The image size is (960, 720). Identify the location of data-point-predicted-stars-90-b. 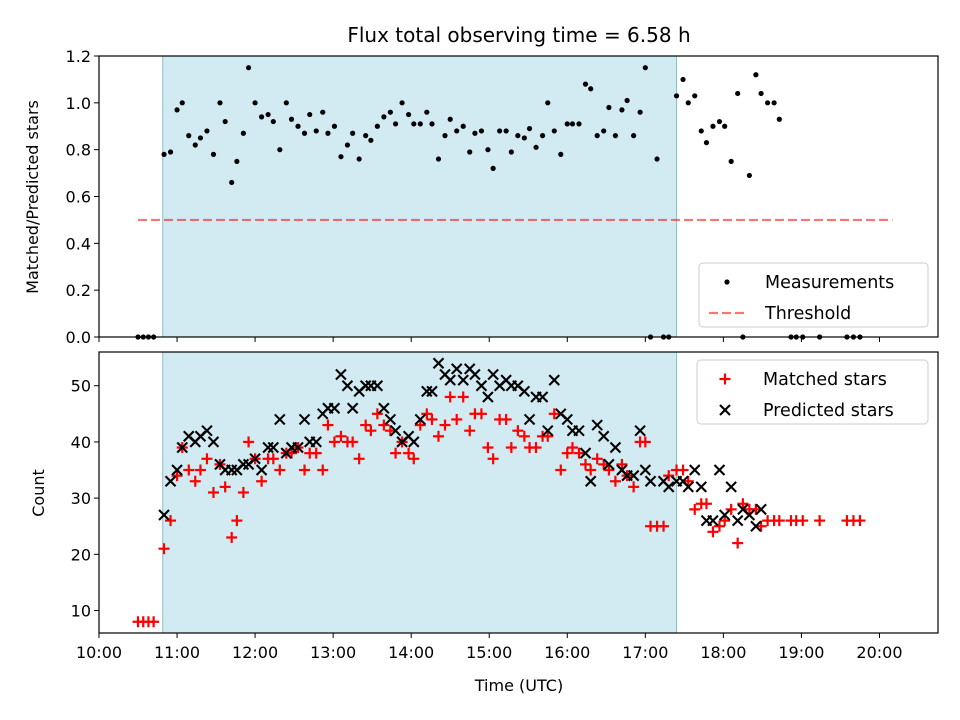
(719, 470).